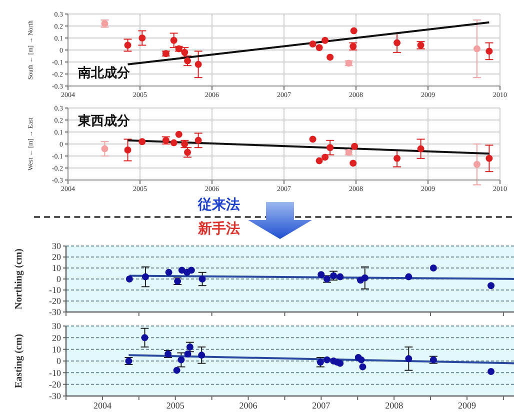 The height and width of the screenshot is (412, 514). I want to click on x-tick-label: 2005, so click(175, 405).